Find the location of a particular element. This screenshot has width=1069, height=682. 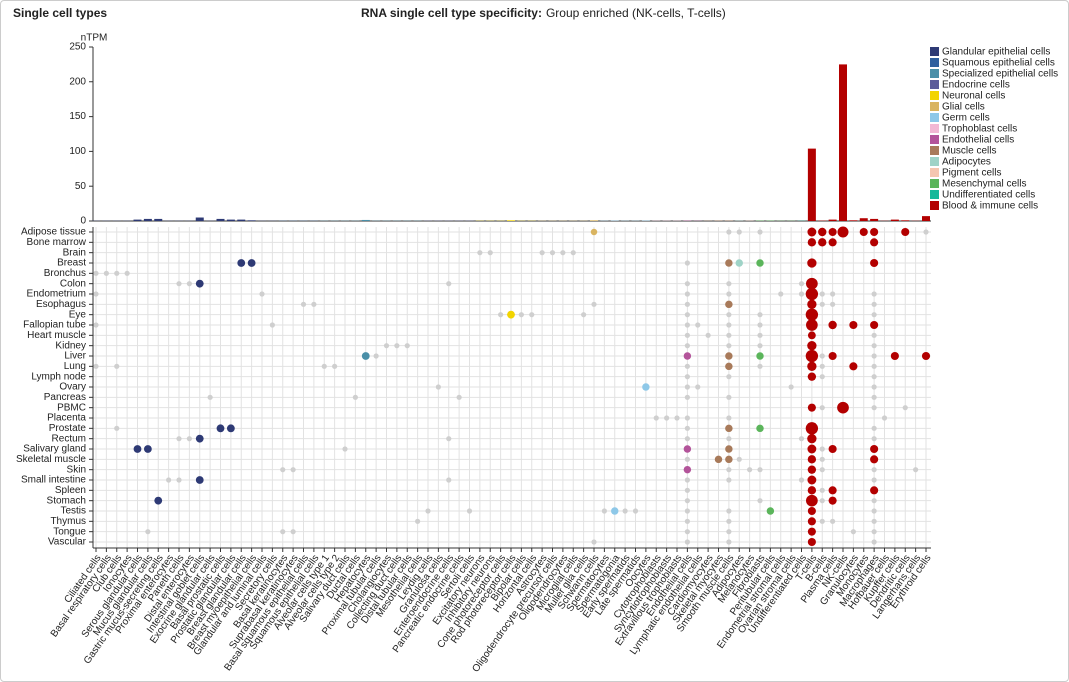

y-tick-label: 50 is located at coordinates (81, 186).